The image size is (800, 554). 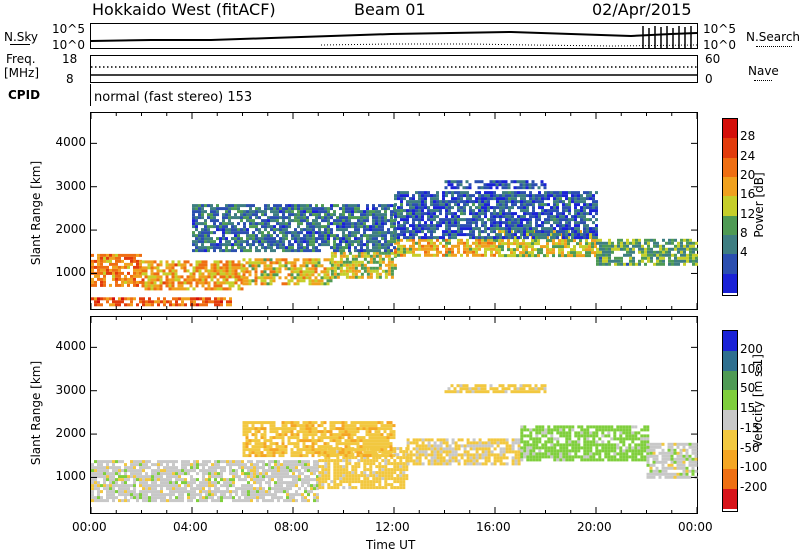 What do you see at coordinates (667, 37) in the screenshot?
I see `noise-spikes` at bounding box center [667, 37].